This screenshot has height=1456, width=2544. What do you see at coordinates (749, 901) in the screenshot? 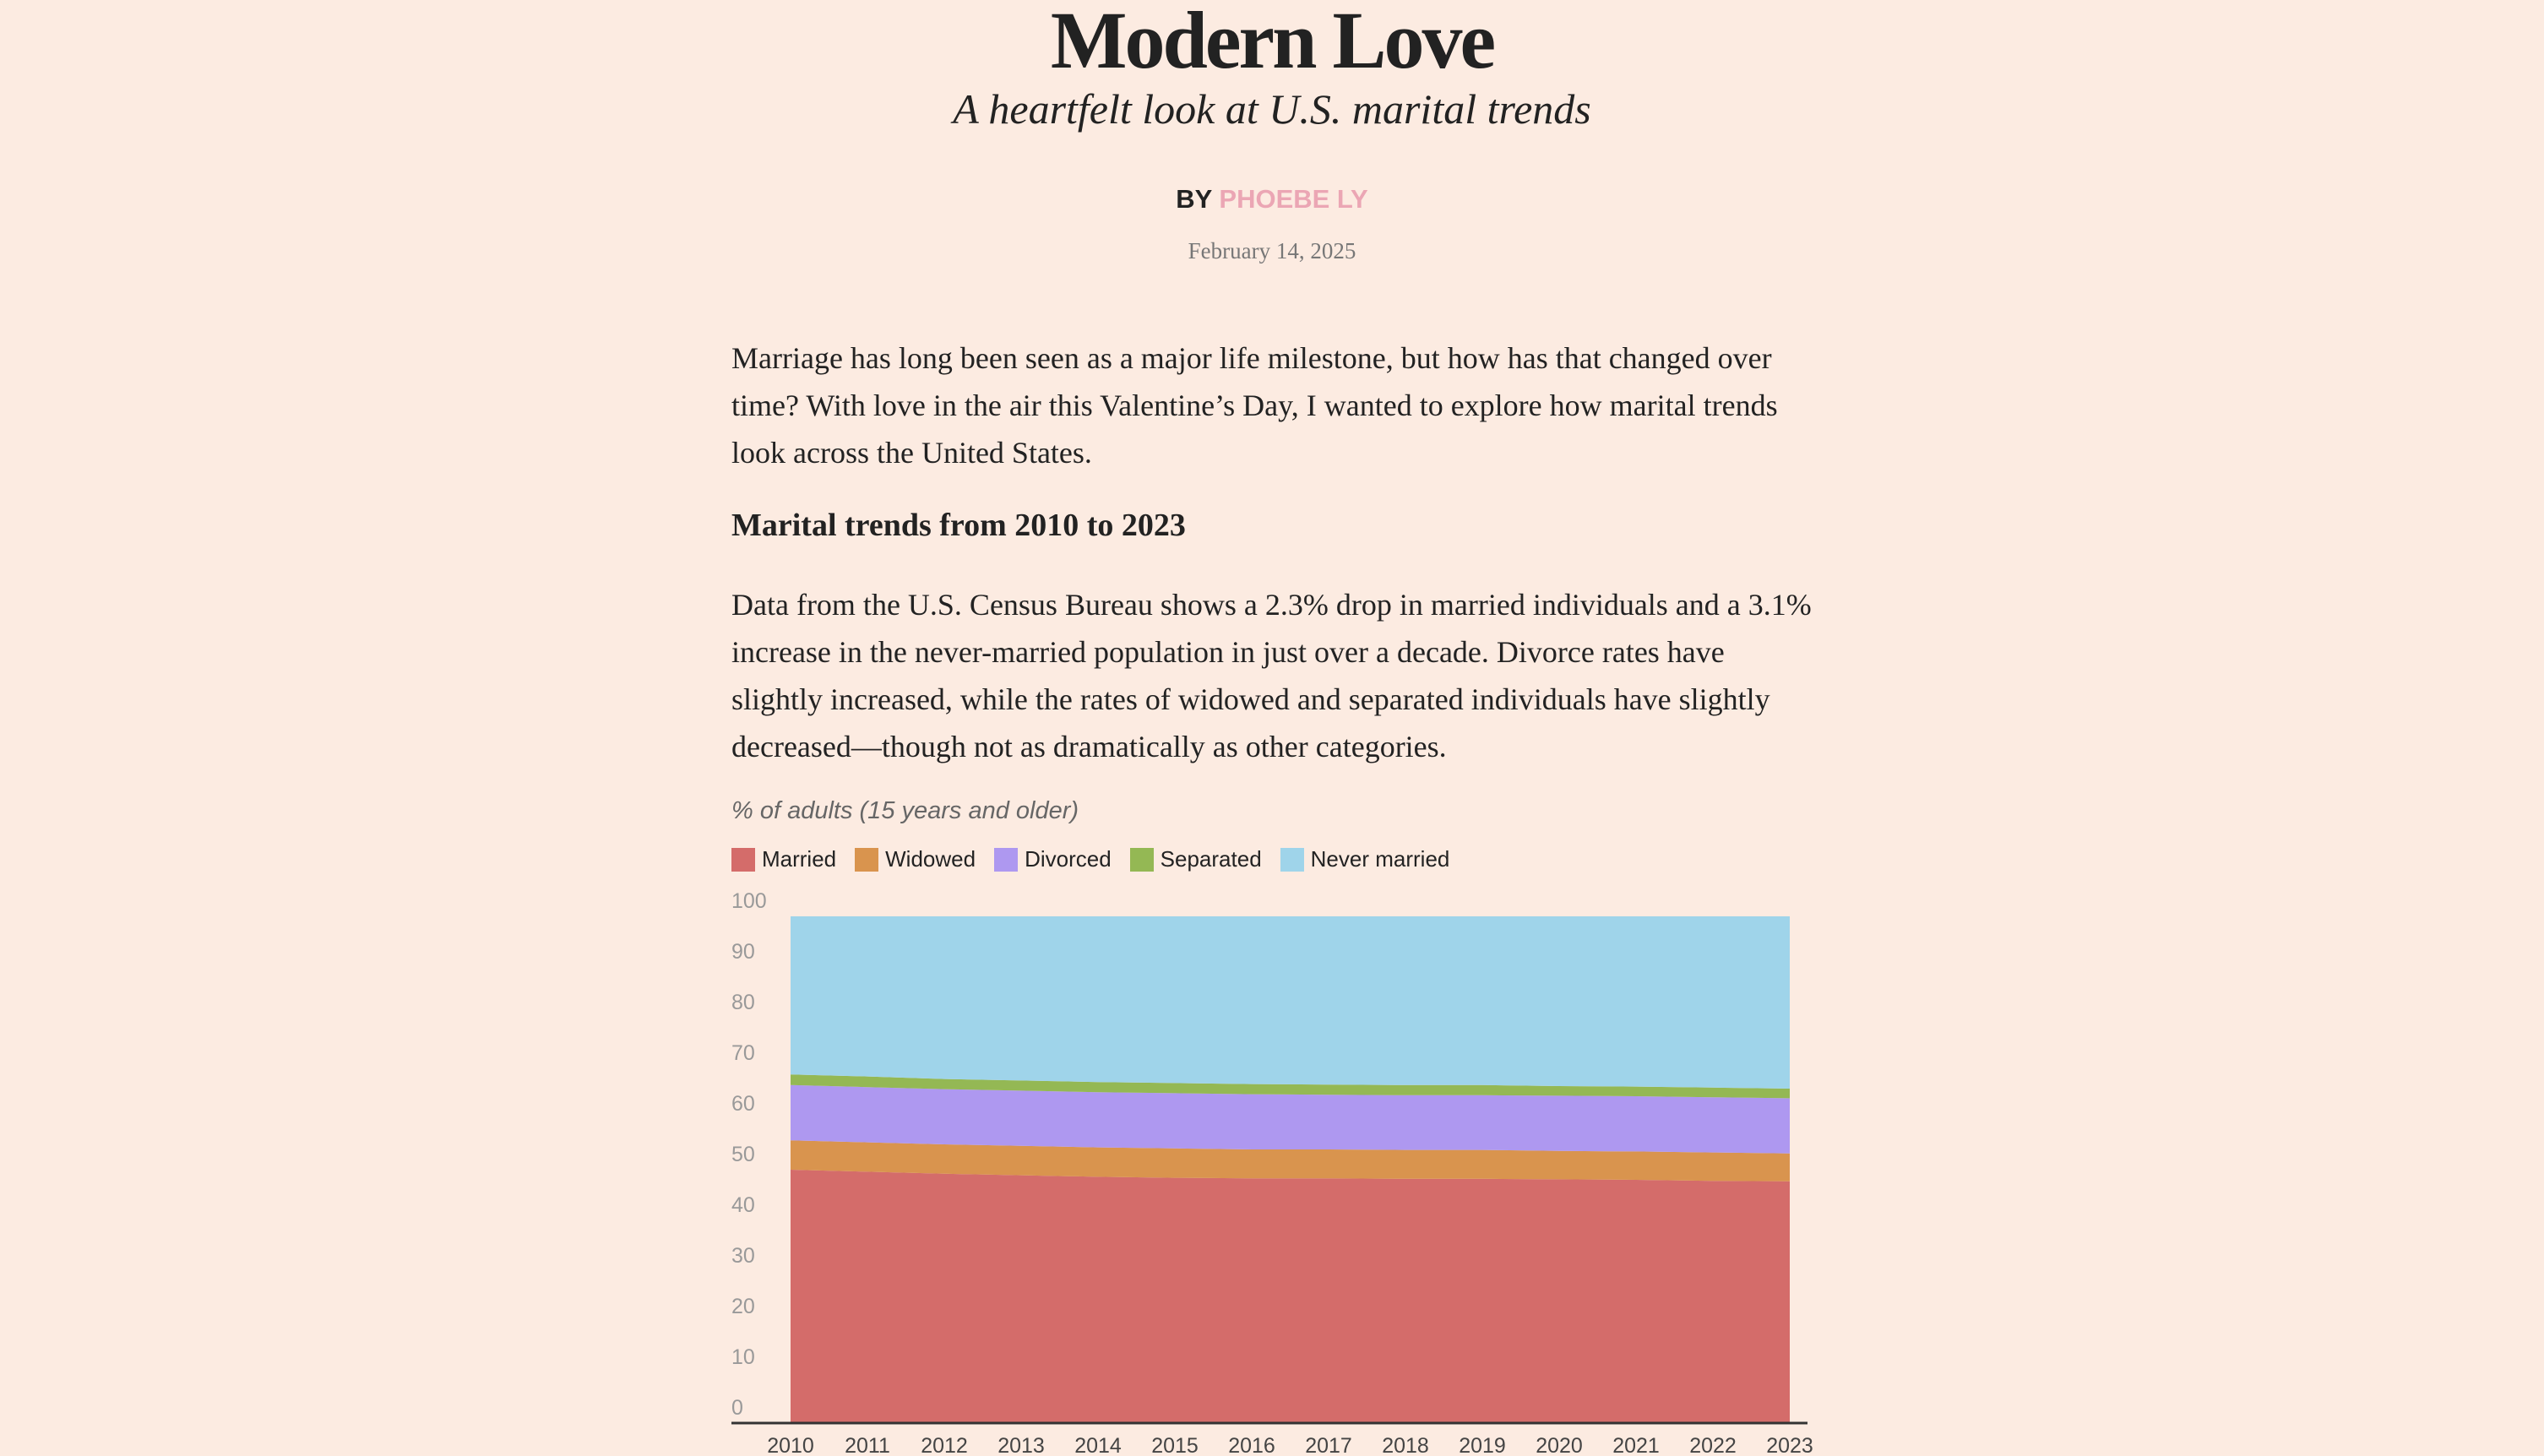
I see `y-tick-label: 100` at bounding box center [749, 901].